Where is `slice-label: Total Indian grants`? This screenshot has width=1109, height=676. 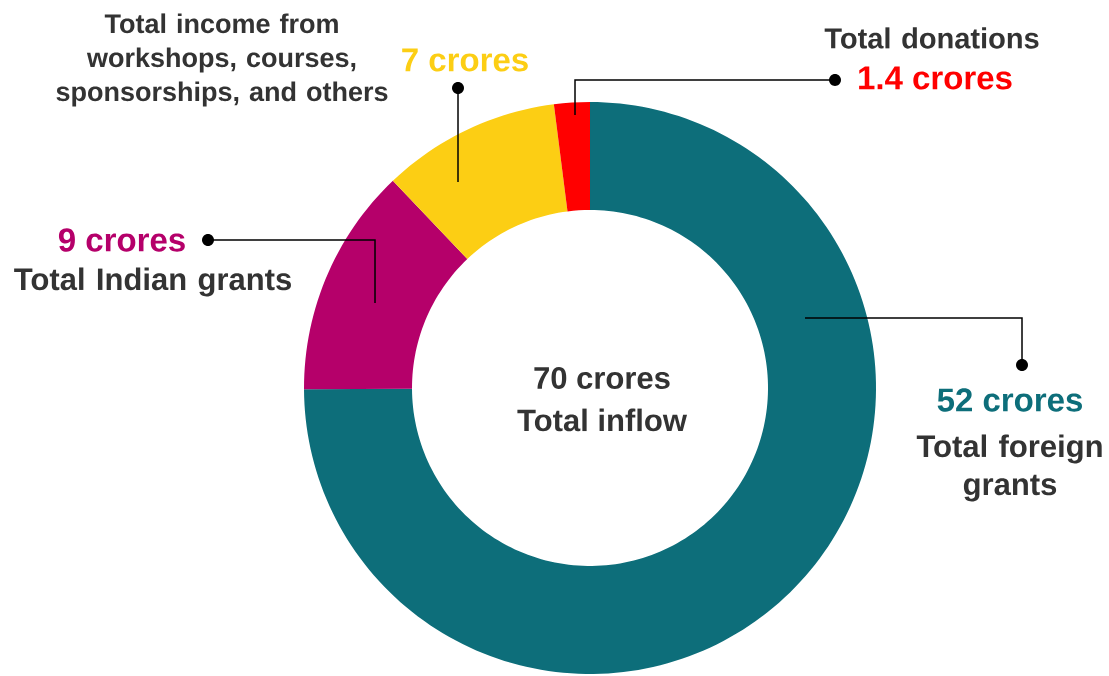
slice-label: Total Indian grants is located at coordinates (152, 282).